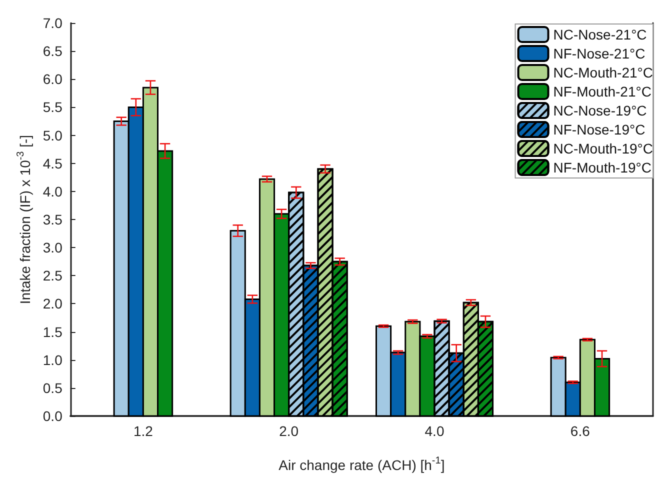 This screenshot has height=492, width=663. What do you see at coordinates (52, 332) in the screenshot?
I see `y-tick-label: 1.5` at bounding box center [52, 332].